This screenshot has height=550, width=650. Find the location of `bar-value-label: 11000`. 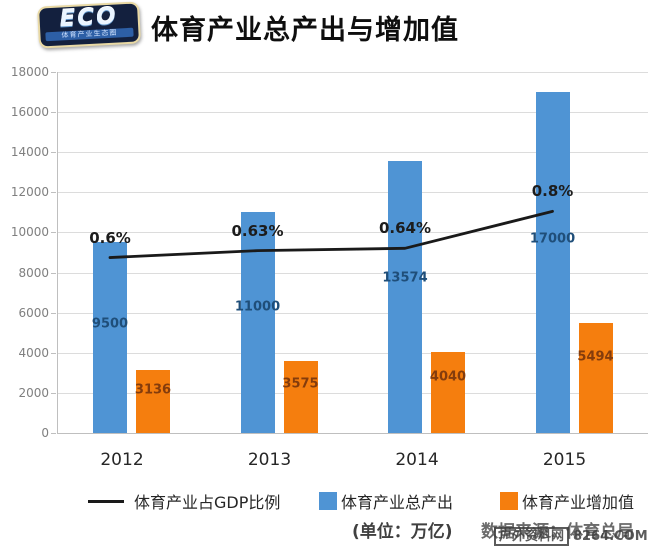

bar-value-label: 11000 is located at coordinates (257, 307).